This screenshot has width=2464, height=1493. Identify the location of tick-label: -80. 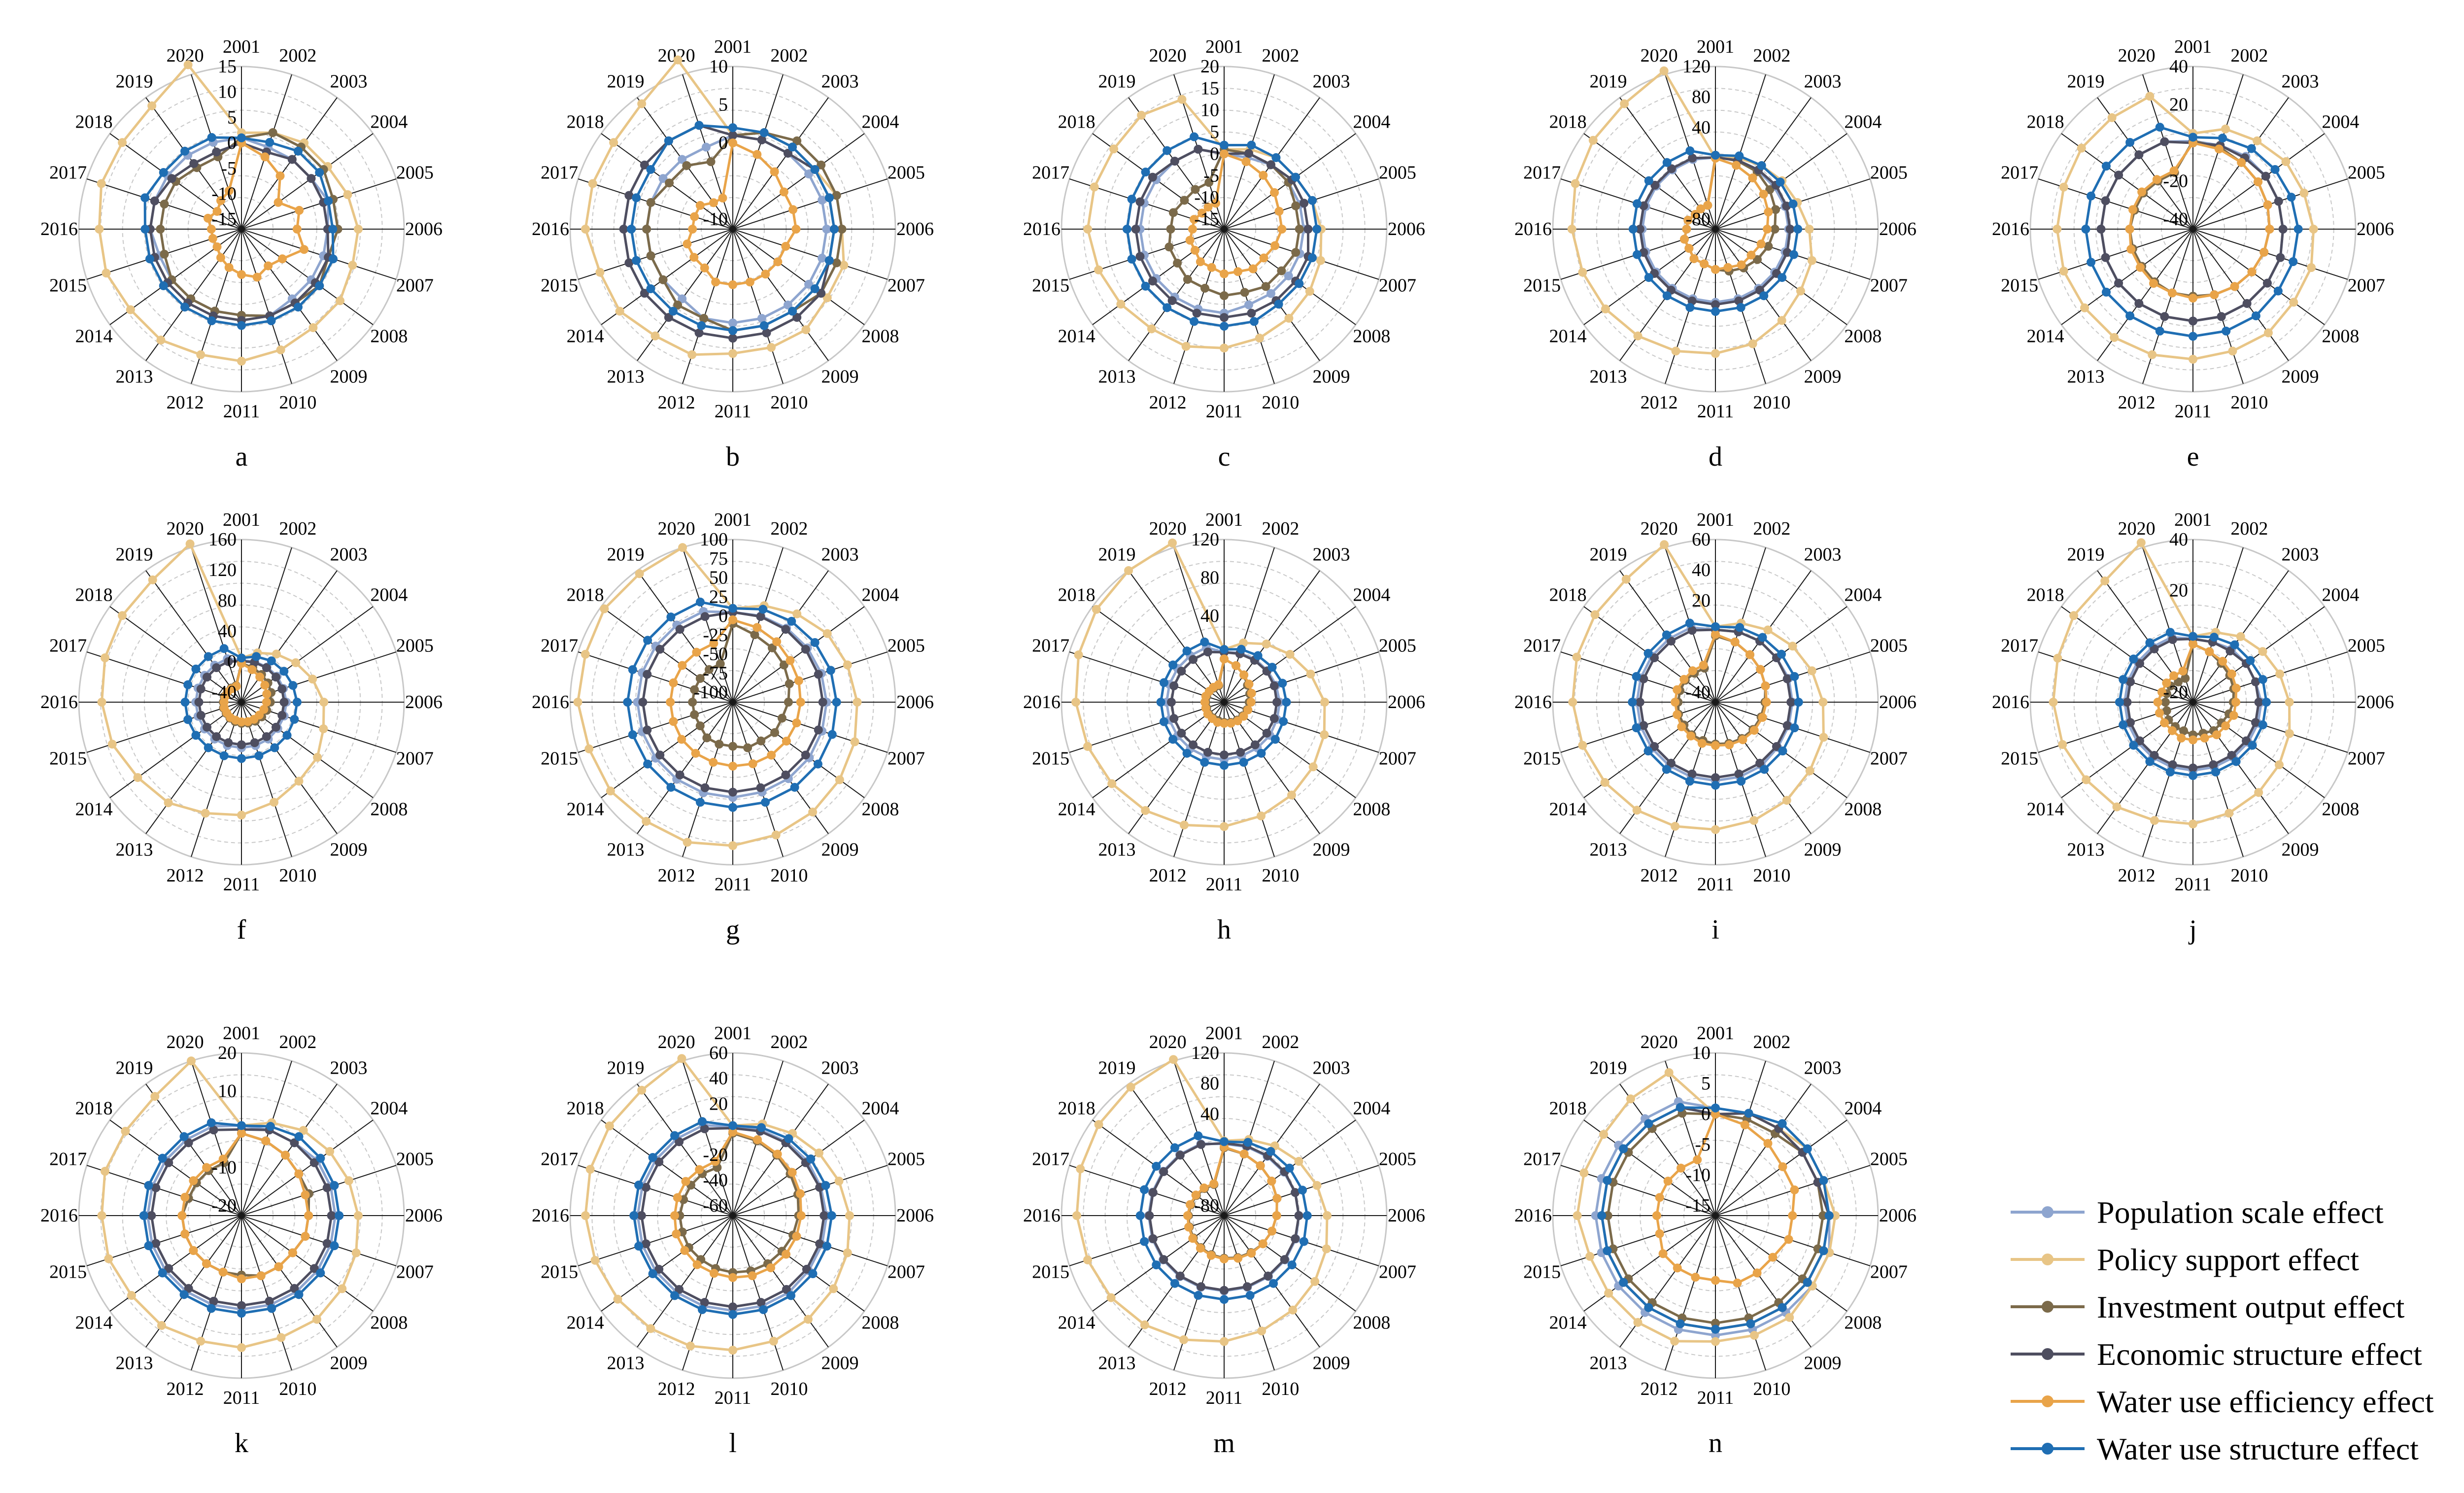
(1206, 1206).